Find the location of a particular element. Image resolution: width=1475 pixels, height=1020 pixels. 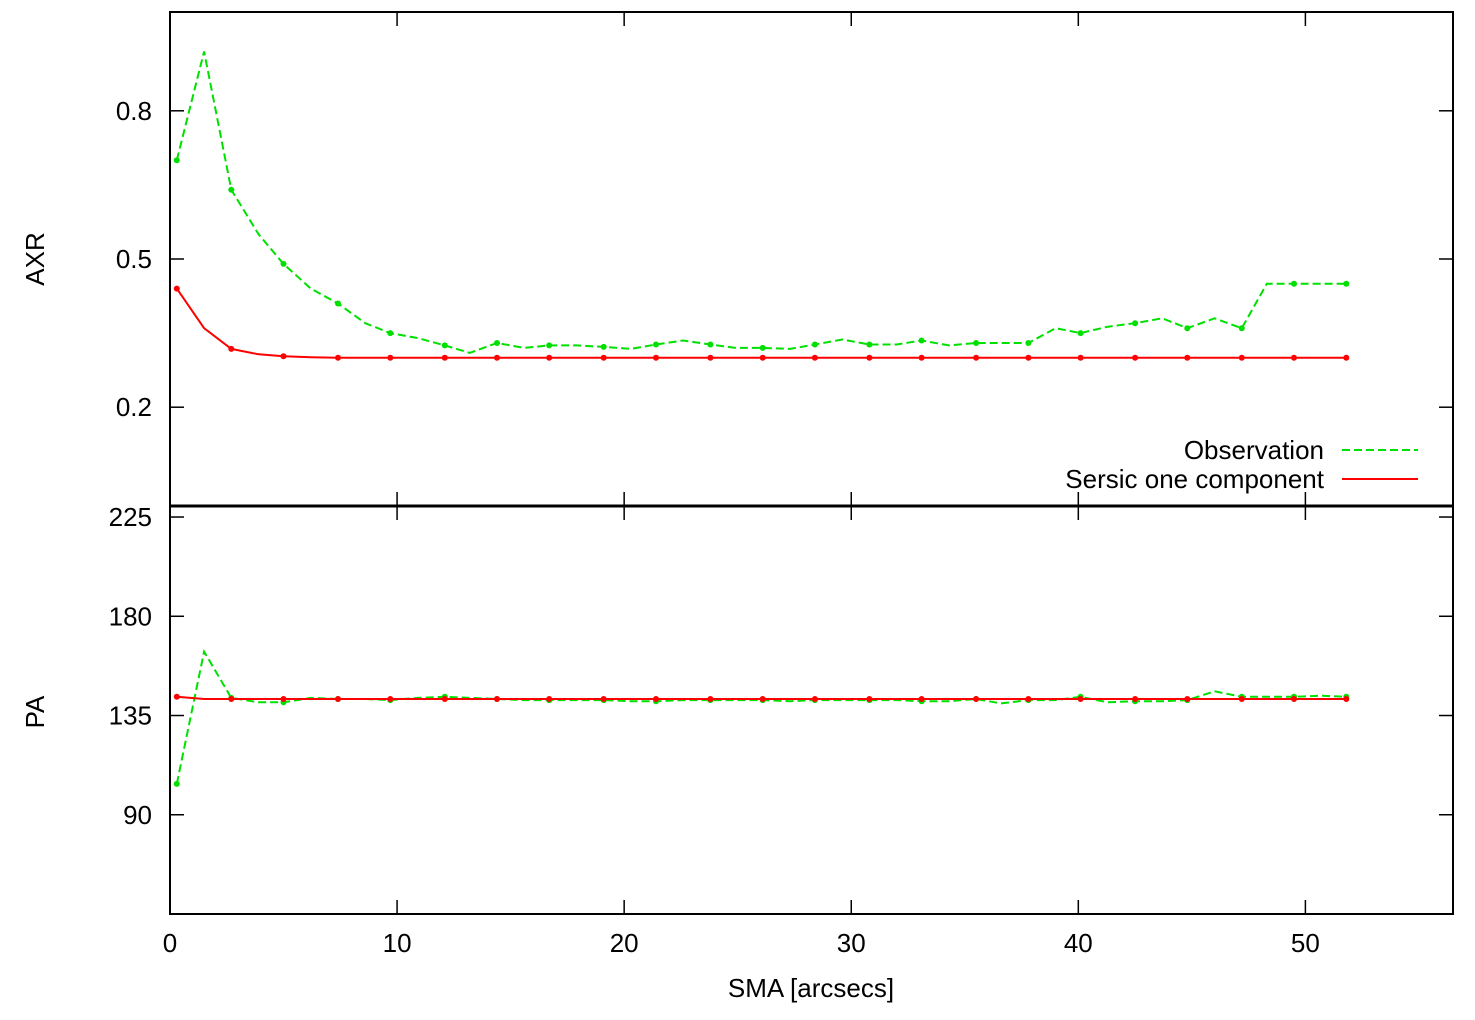

top-ytick-label: 0.2 is located at coordinates (134, 407).